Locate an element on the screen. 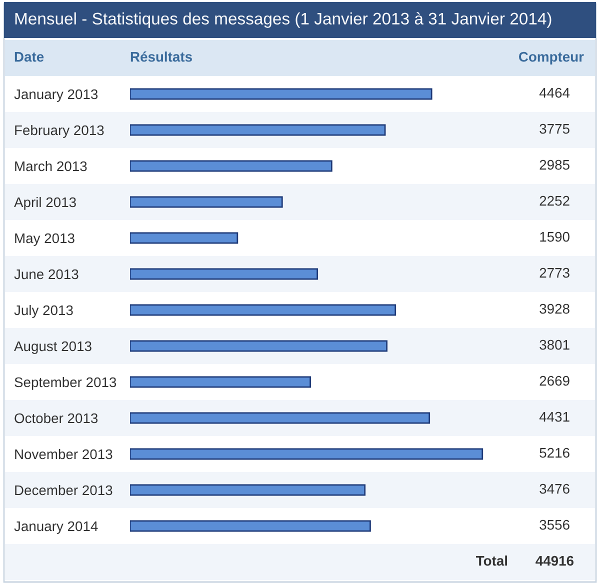  x-axis-title: Résultats is located at coordinates (161, 56).